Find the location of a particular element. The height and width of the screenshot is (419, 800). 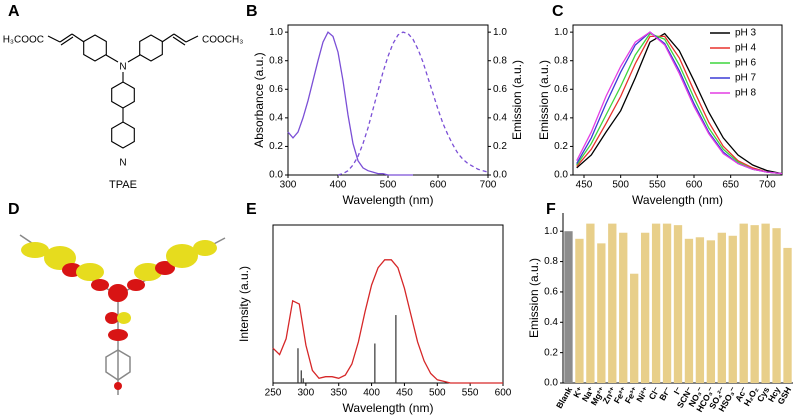

legend-label: pH 6 is located at coordinates (746, 63).